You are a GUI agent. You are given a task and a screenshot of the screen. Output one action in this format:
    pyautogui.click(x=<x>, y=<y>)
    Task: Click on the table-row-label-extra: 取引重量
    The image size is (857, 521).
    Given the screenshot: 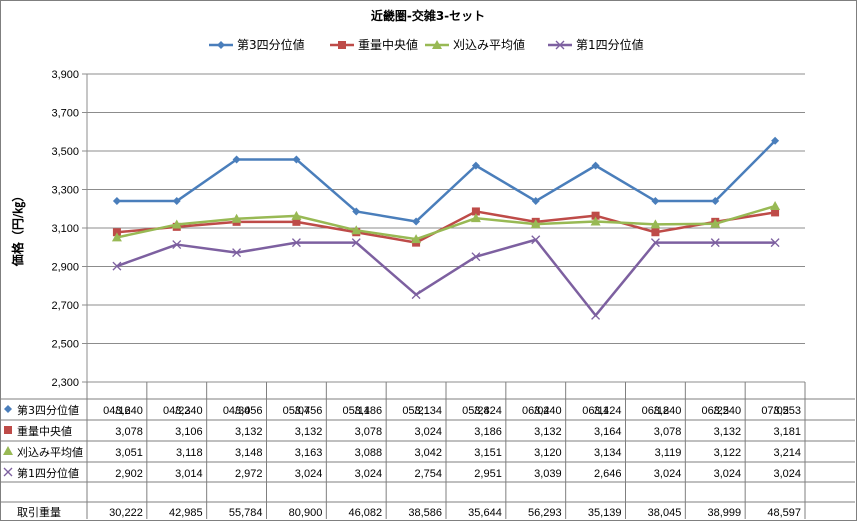 What is the action you would take?
    pyautogui.click(x=39, y=512)
    